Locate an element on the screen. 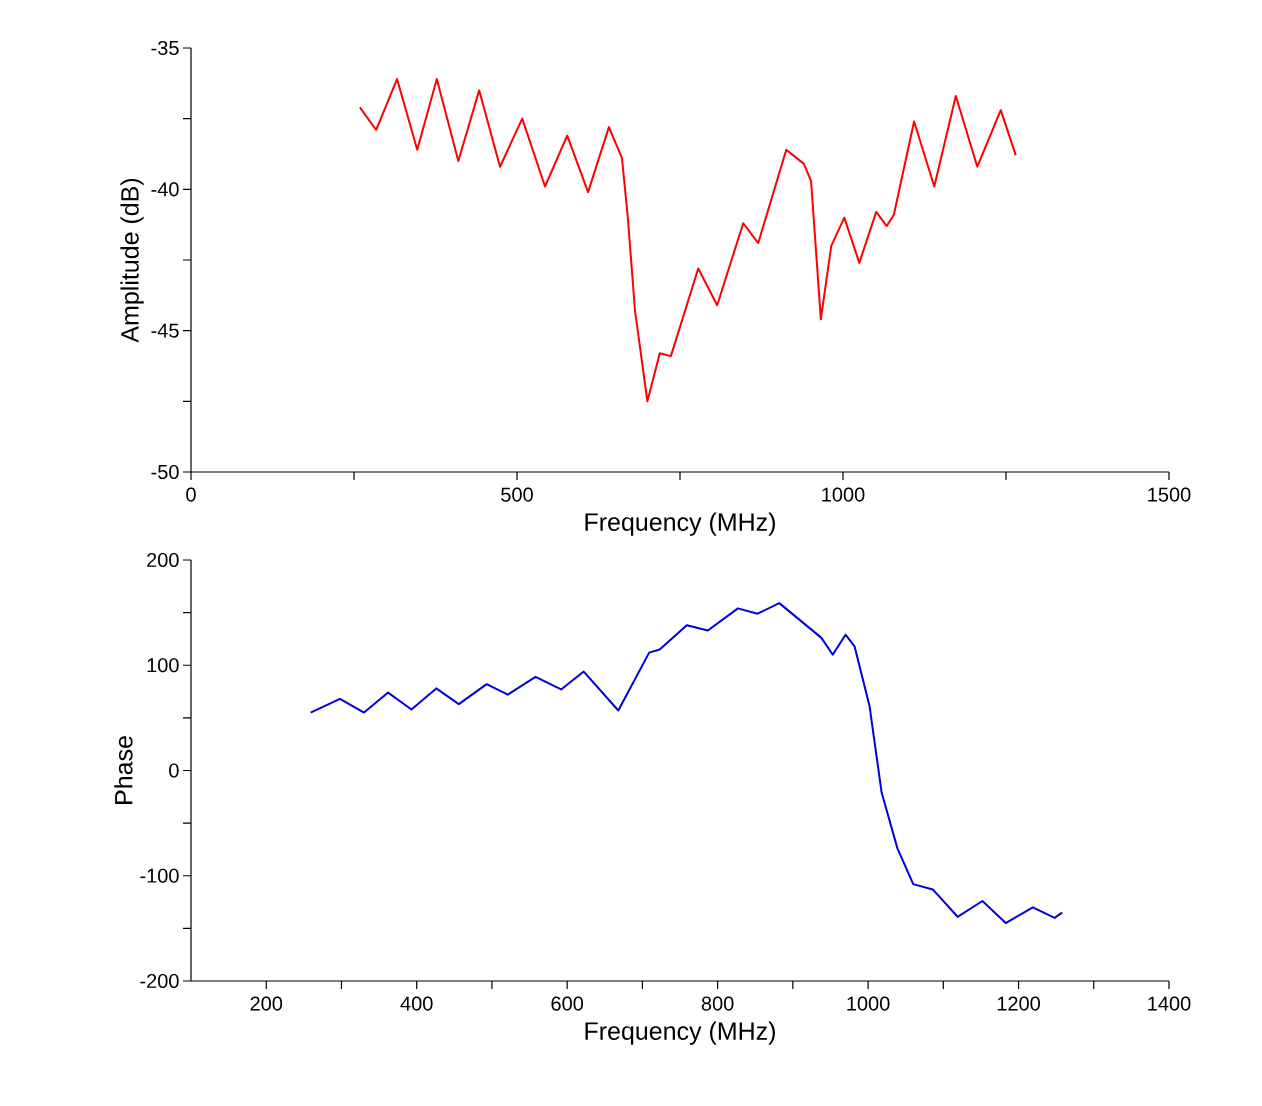  y-tick-label: 0 is located at coordinates (174, 770).